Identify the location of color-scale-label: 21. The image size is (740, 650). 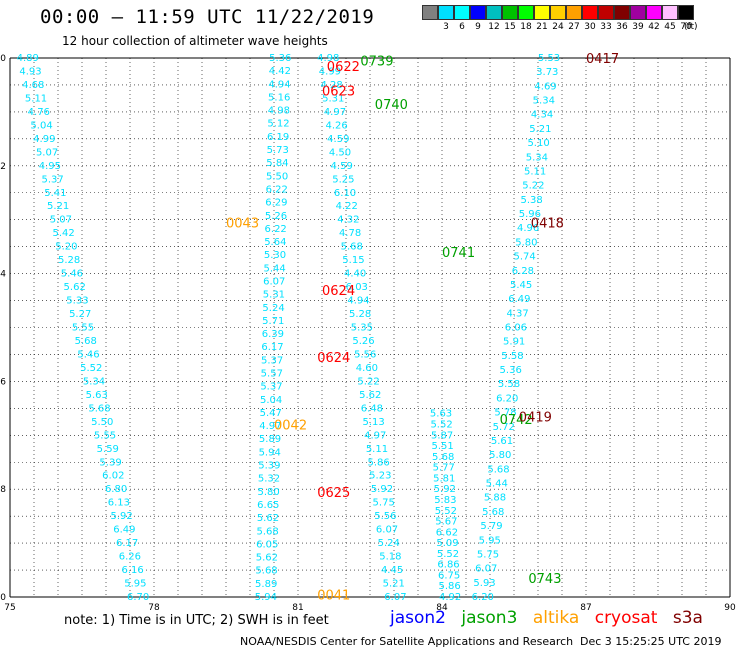
(542, 27).